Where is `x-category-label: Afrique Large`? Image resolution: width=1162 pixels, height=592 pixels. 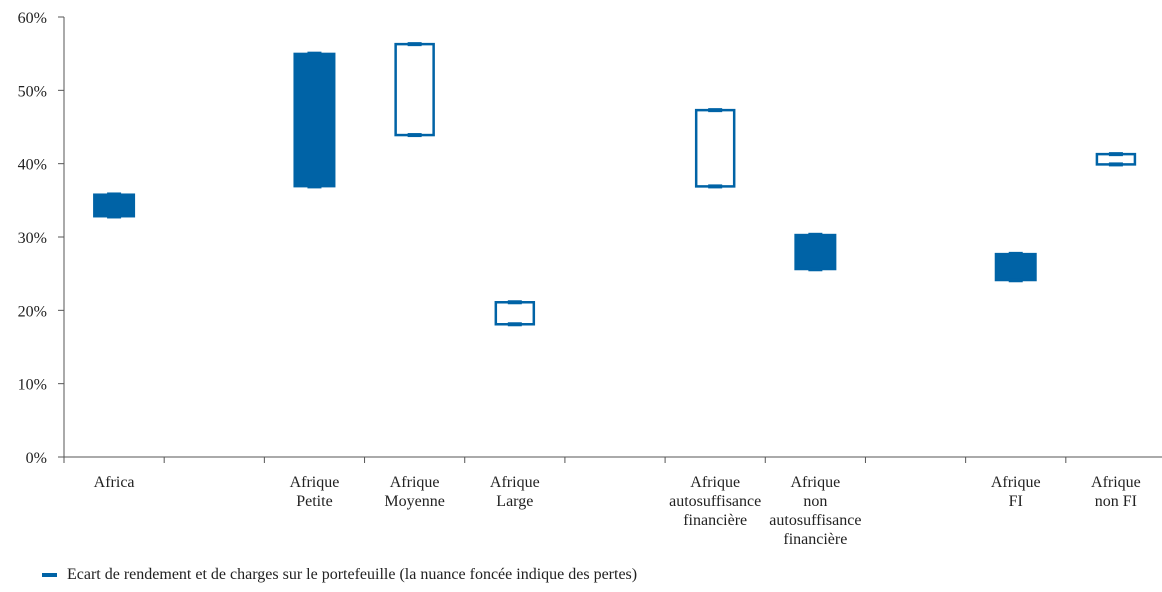
x-category-label: Afrique Large is located at coordinates (515, 492).